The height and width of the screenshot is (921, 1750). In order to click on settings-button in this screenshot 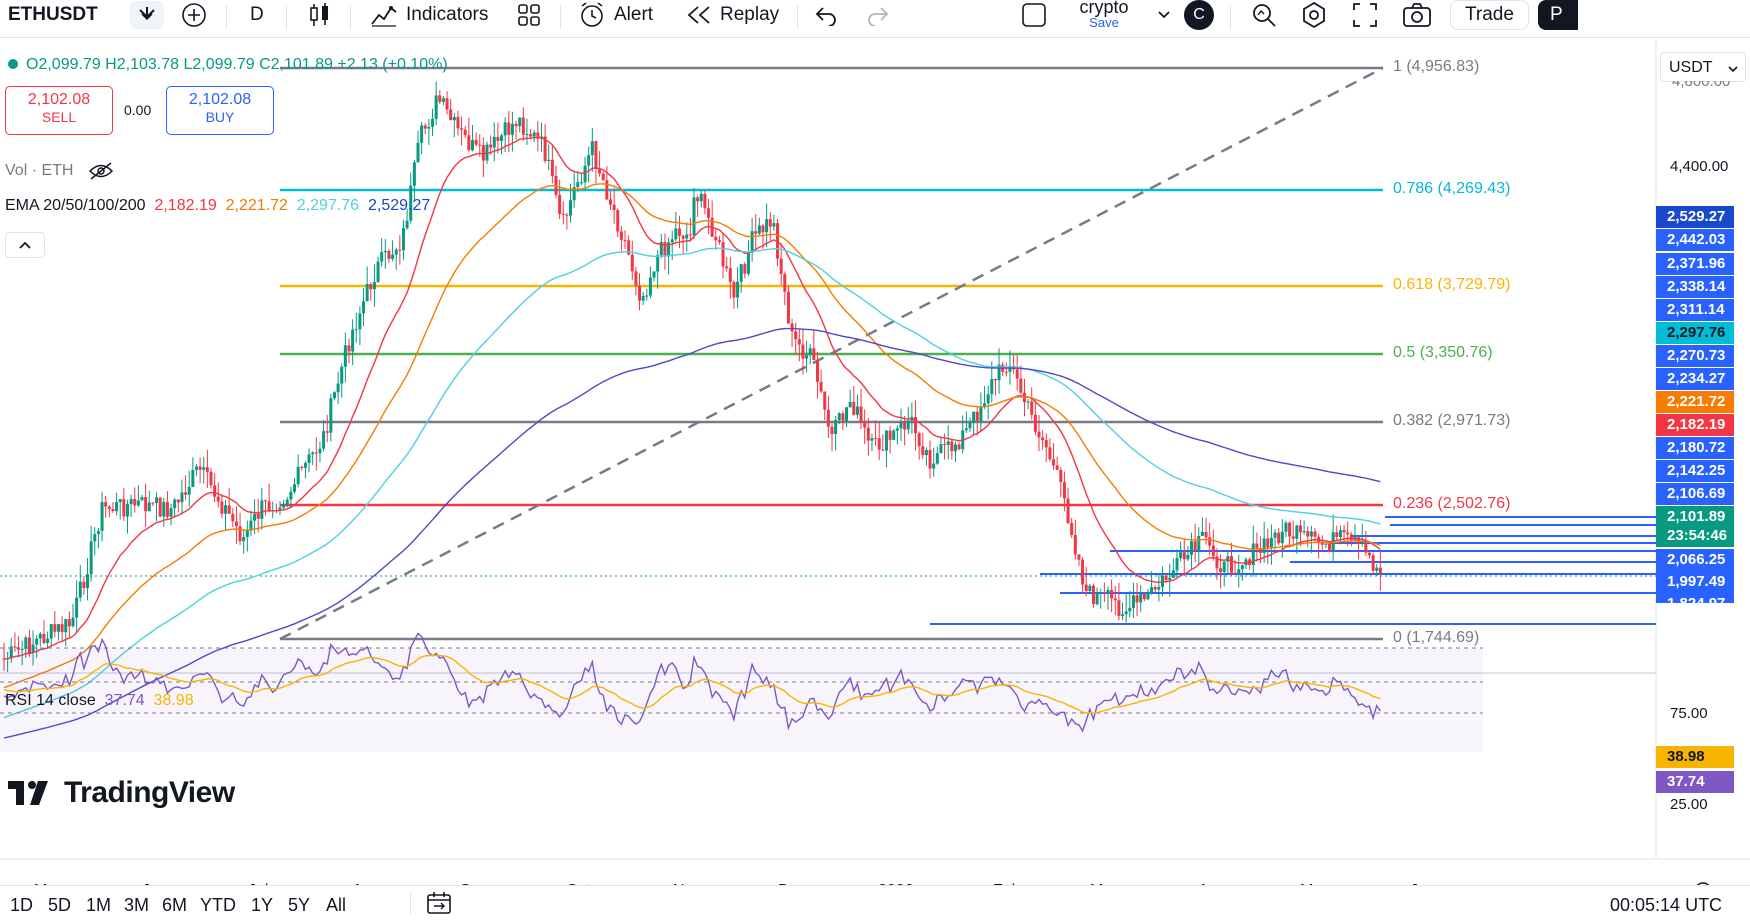, I will do `click(1314, 15)`.